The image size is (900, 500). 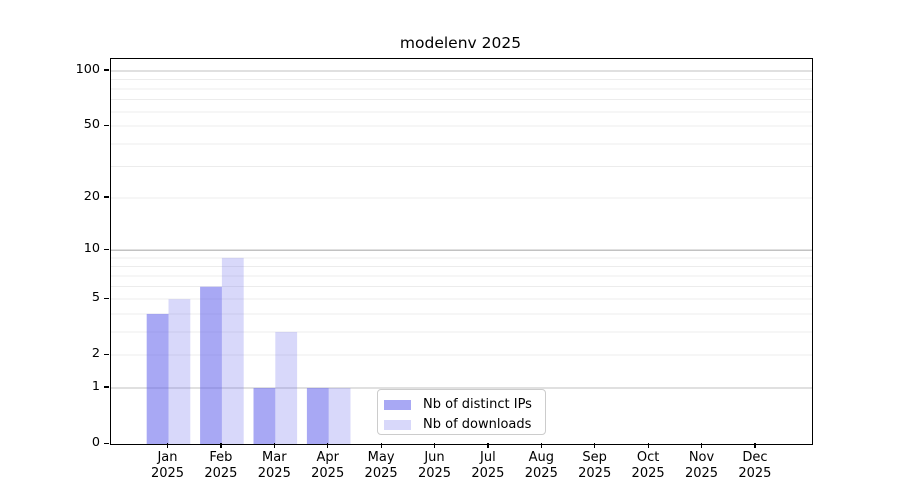 What do you see at coordinates (541, 465) in the screenshot?
I see `x-tick-label: Aug 2025` at bounding box center [541, 465].